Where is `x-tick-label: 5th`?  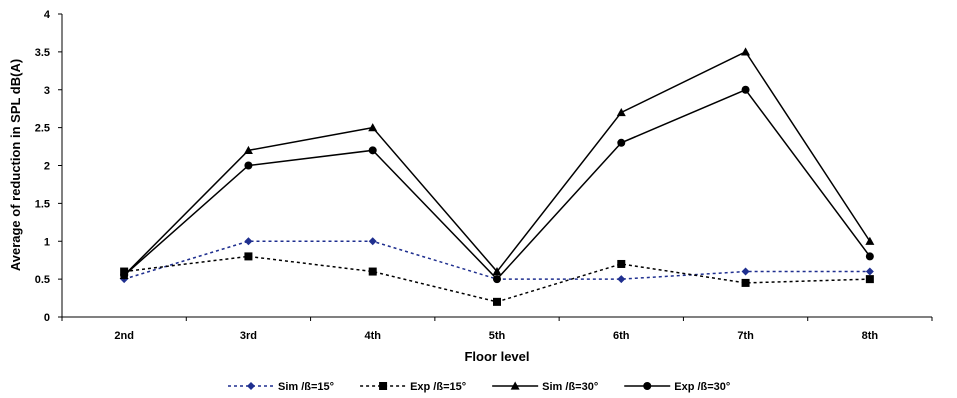
x-tick-label: 5th is located at coordinates (497, 336).